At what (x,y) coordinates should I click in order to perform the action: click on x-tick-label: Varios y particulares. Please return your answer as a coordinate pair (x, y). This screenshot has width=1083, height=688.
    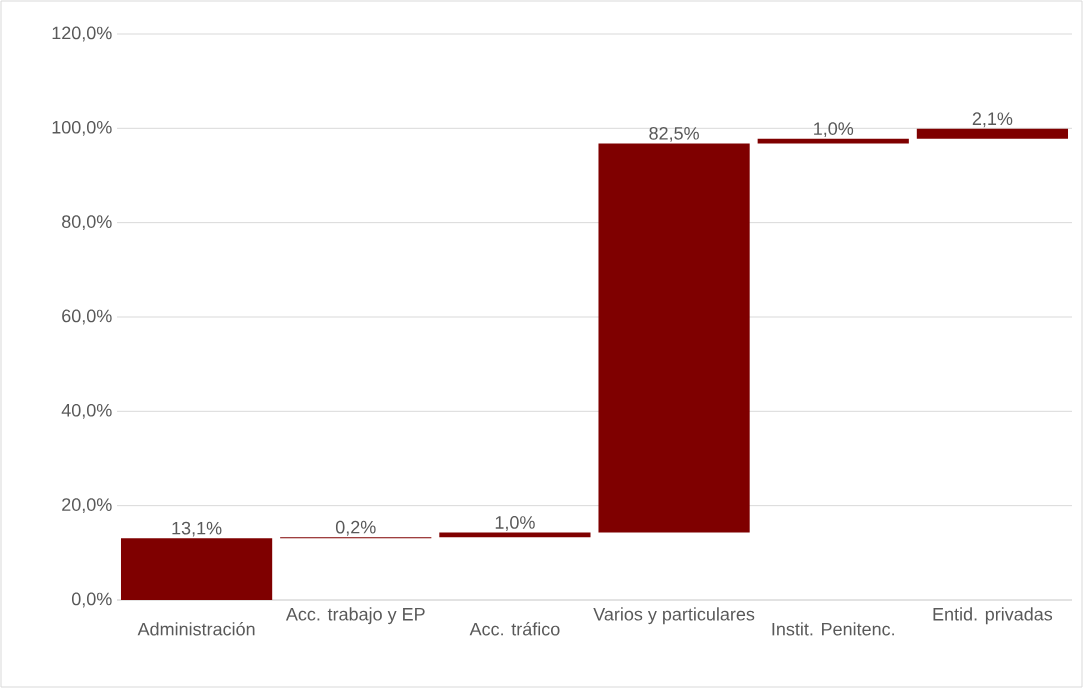
    Looking at the image, I should click on (674, 616).